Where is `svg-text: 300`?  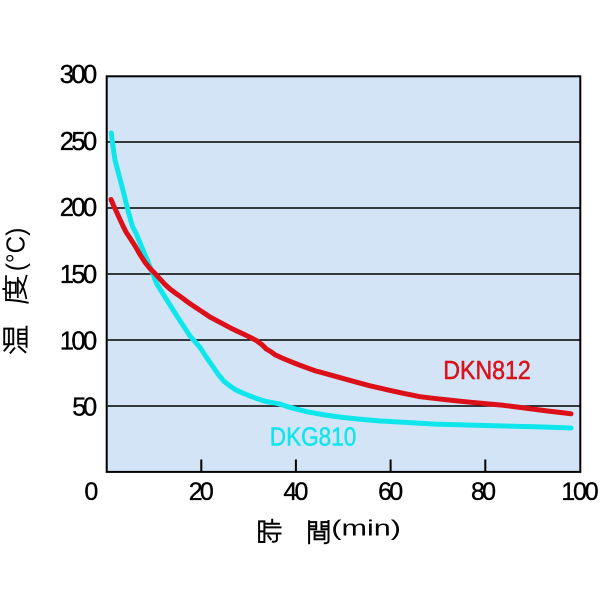
svg-text: 300 is located at coordinates (78, 75).